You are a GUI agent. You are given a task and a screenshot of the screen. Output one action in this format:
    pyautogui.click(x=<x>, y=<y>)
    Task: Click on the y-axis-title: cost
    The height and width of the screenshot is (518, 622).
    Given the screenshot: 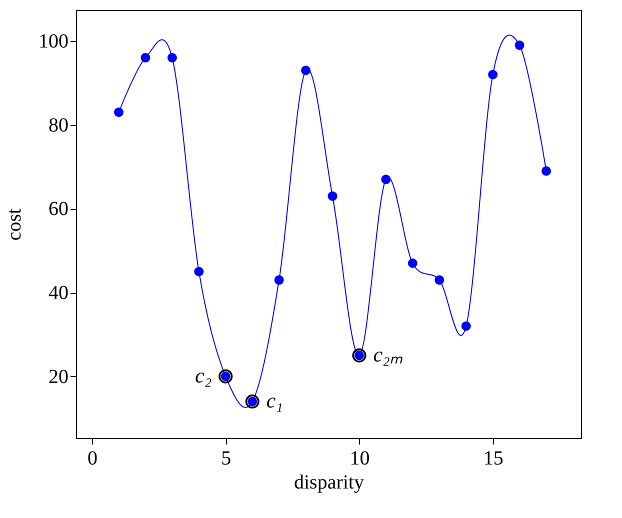 What is the action you would take?
    pyautogui.click(x=15, y=224)
    